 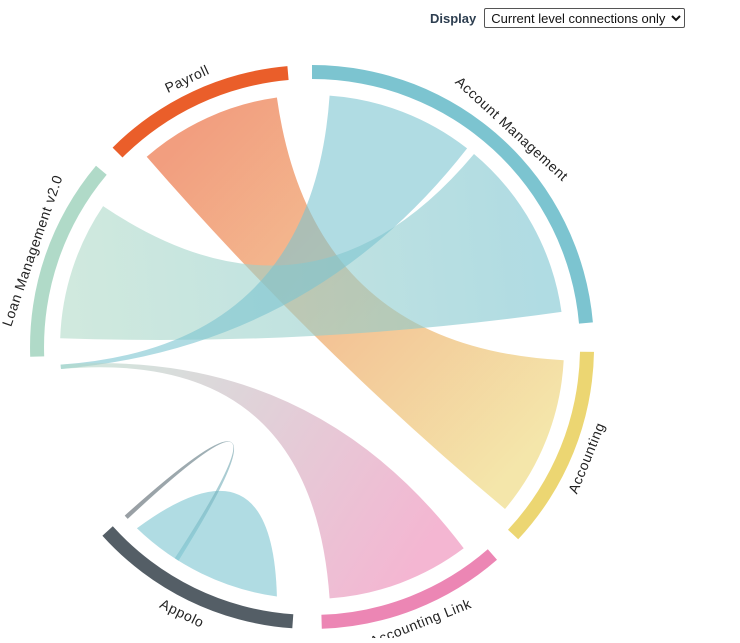 What do you see at coordinates (585, 18) in the screenshot?
I see `display-select: Current level connections only` at bounding box center [585, 18].